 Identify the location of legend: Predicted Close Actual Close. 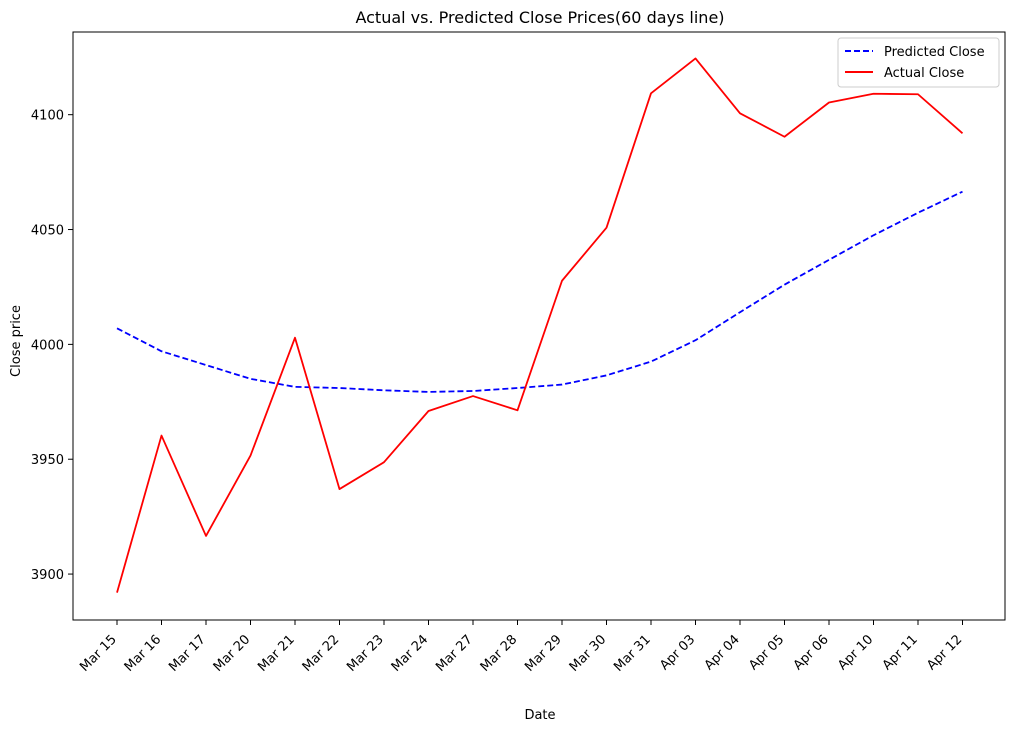
(918, 62).